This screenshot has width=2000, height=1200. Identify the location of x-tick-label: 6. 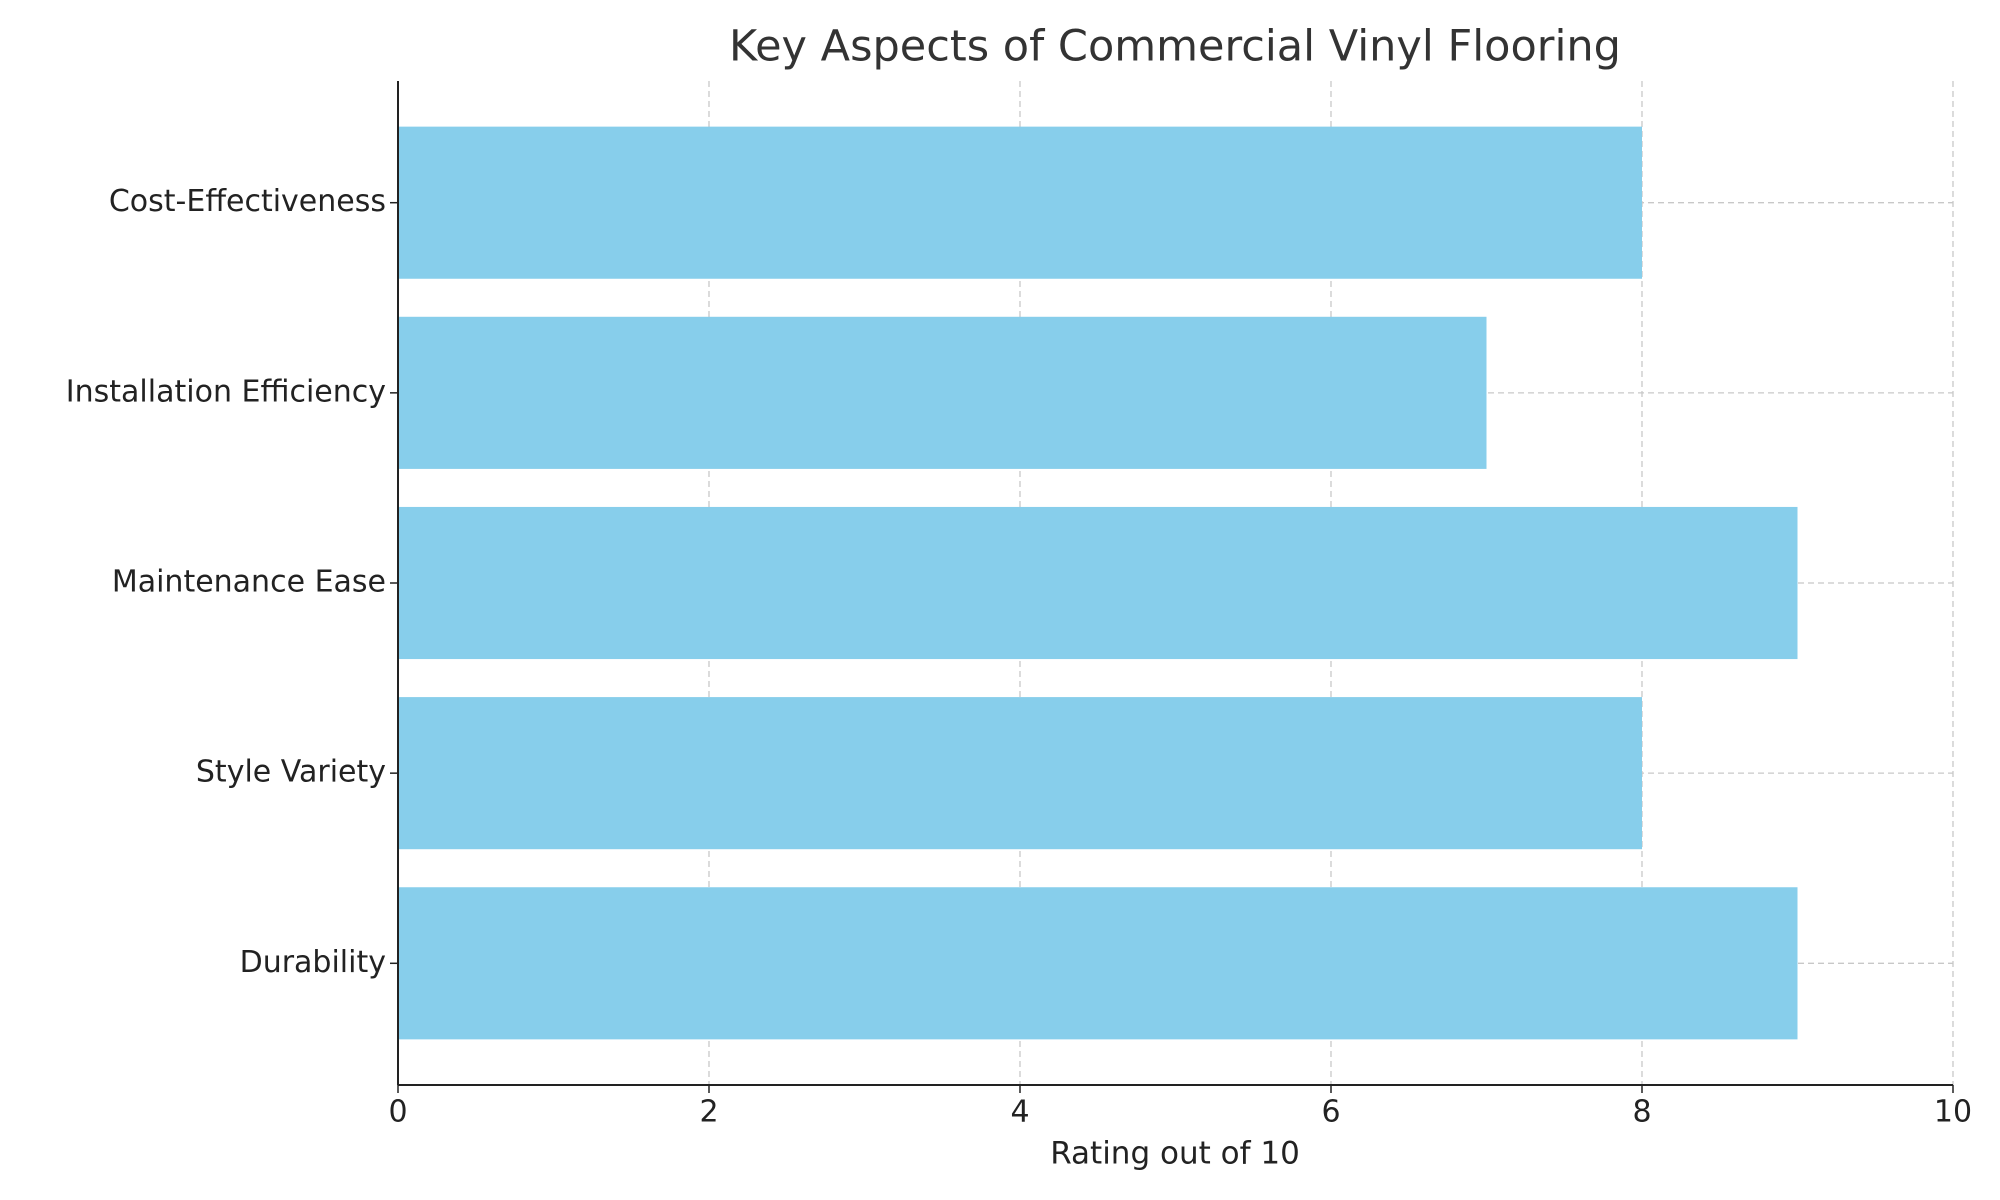
(1330, 1112).